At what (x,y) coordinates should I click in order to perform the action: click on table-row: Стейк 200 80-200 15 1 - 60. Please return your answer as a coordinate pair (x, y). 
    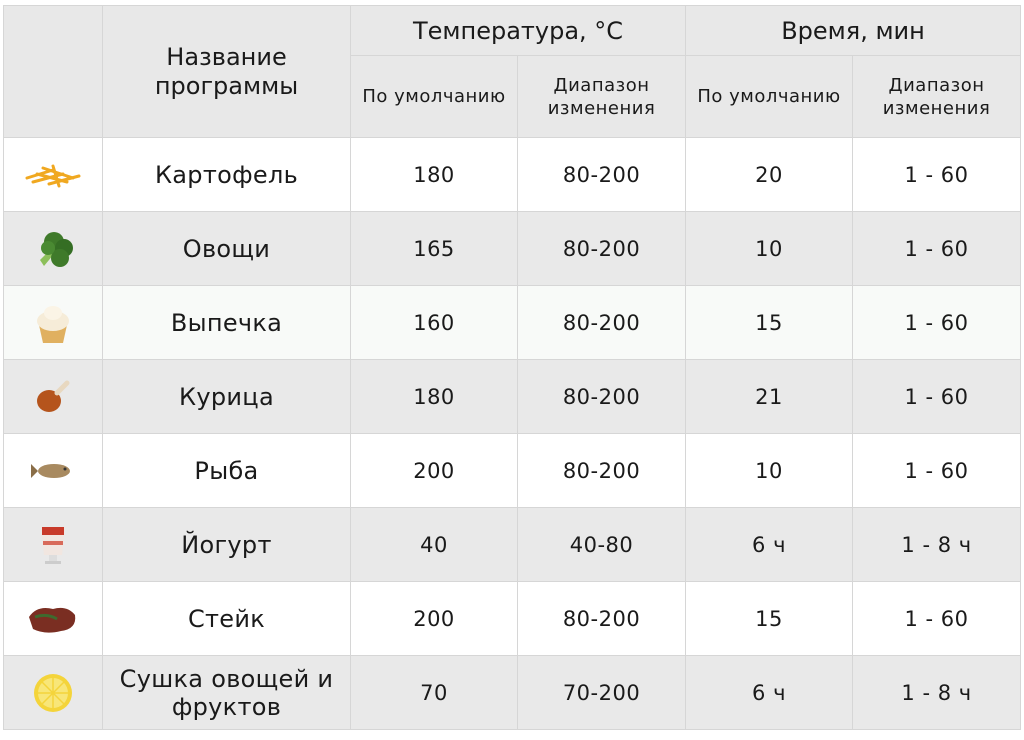
    Looking at the image, I should click on (512, 618).